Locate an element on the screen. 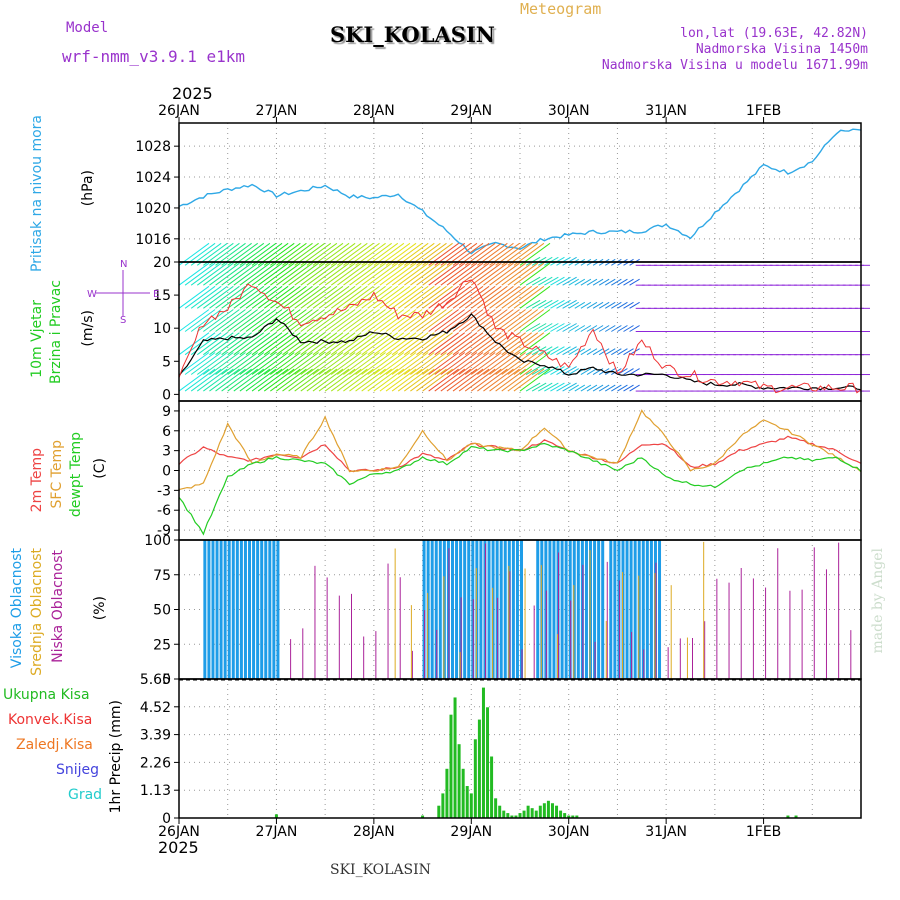  meteogram-label: Meteogram is located at coordinates (561, 9).